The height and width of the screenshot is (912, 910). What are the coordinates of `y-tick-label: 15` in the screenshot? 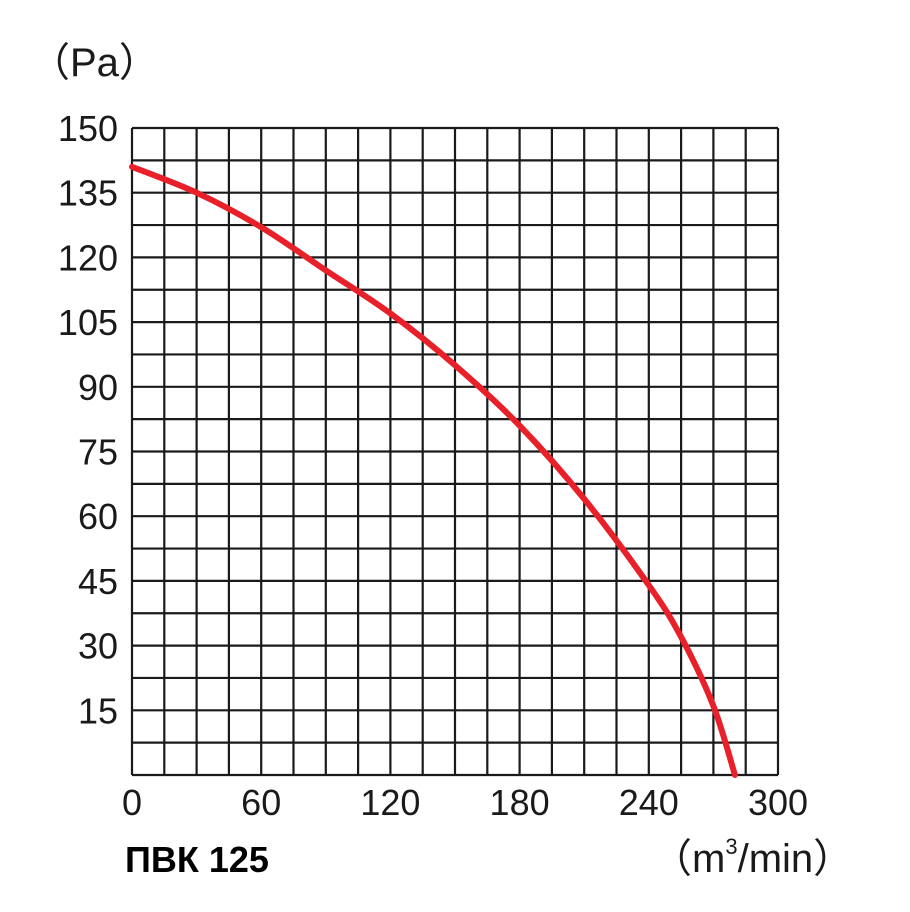 It's located at (98, 710).